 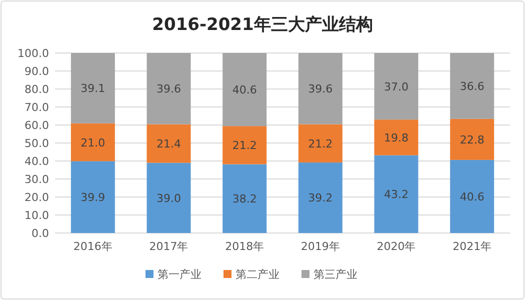 What do you see at coordinates (472, 246) in the screenshot?
I see `x-tick-label: 2021年` at bounding box center [472, 246].